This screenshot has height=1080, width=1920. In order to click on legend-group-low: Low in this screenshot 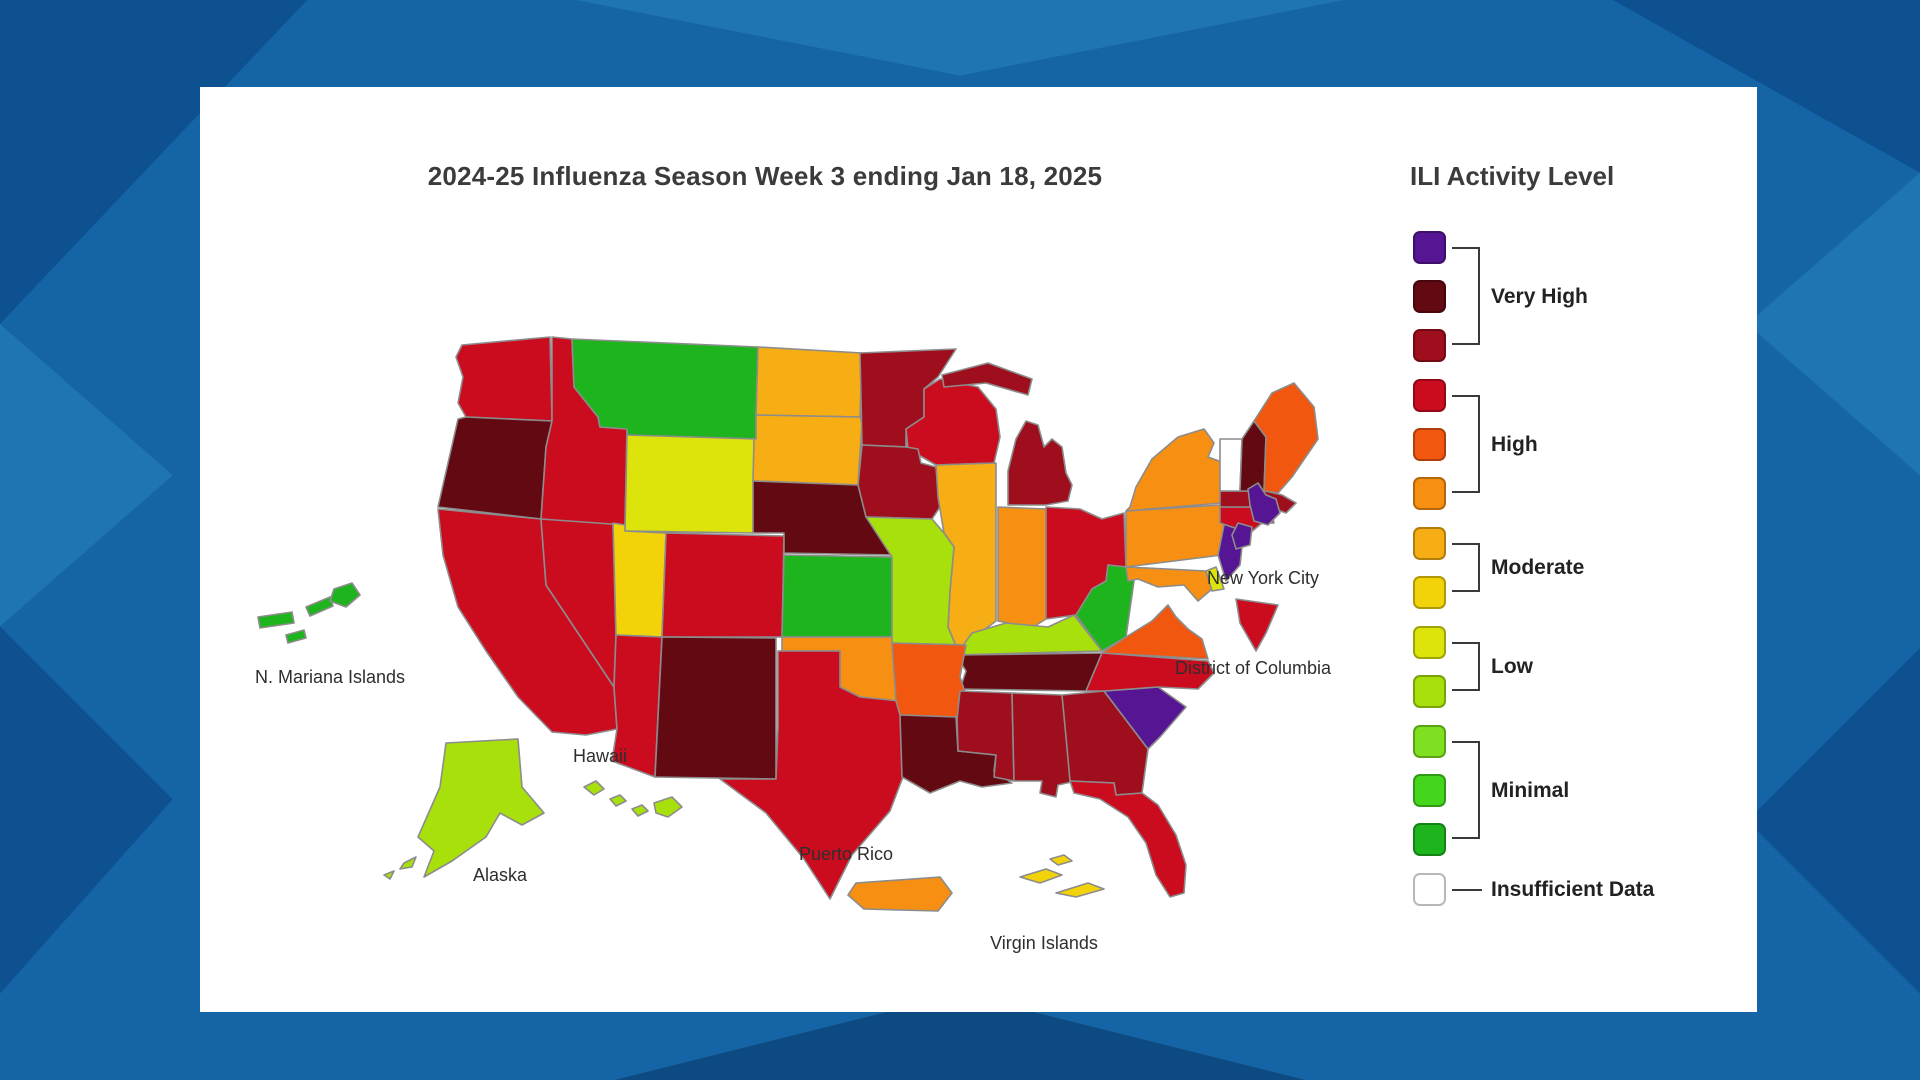, I will do `click(1473, 667)`.